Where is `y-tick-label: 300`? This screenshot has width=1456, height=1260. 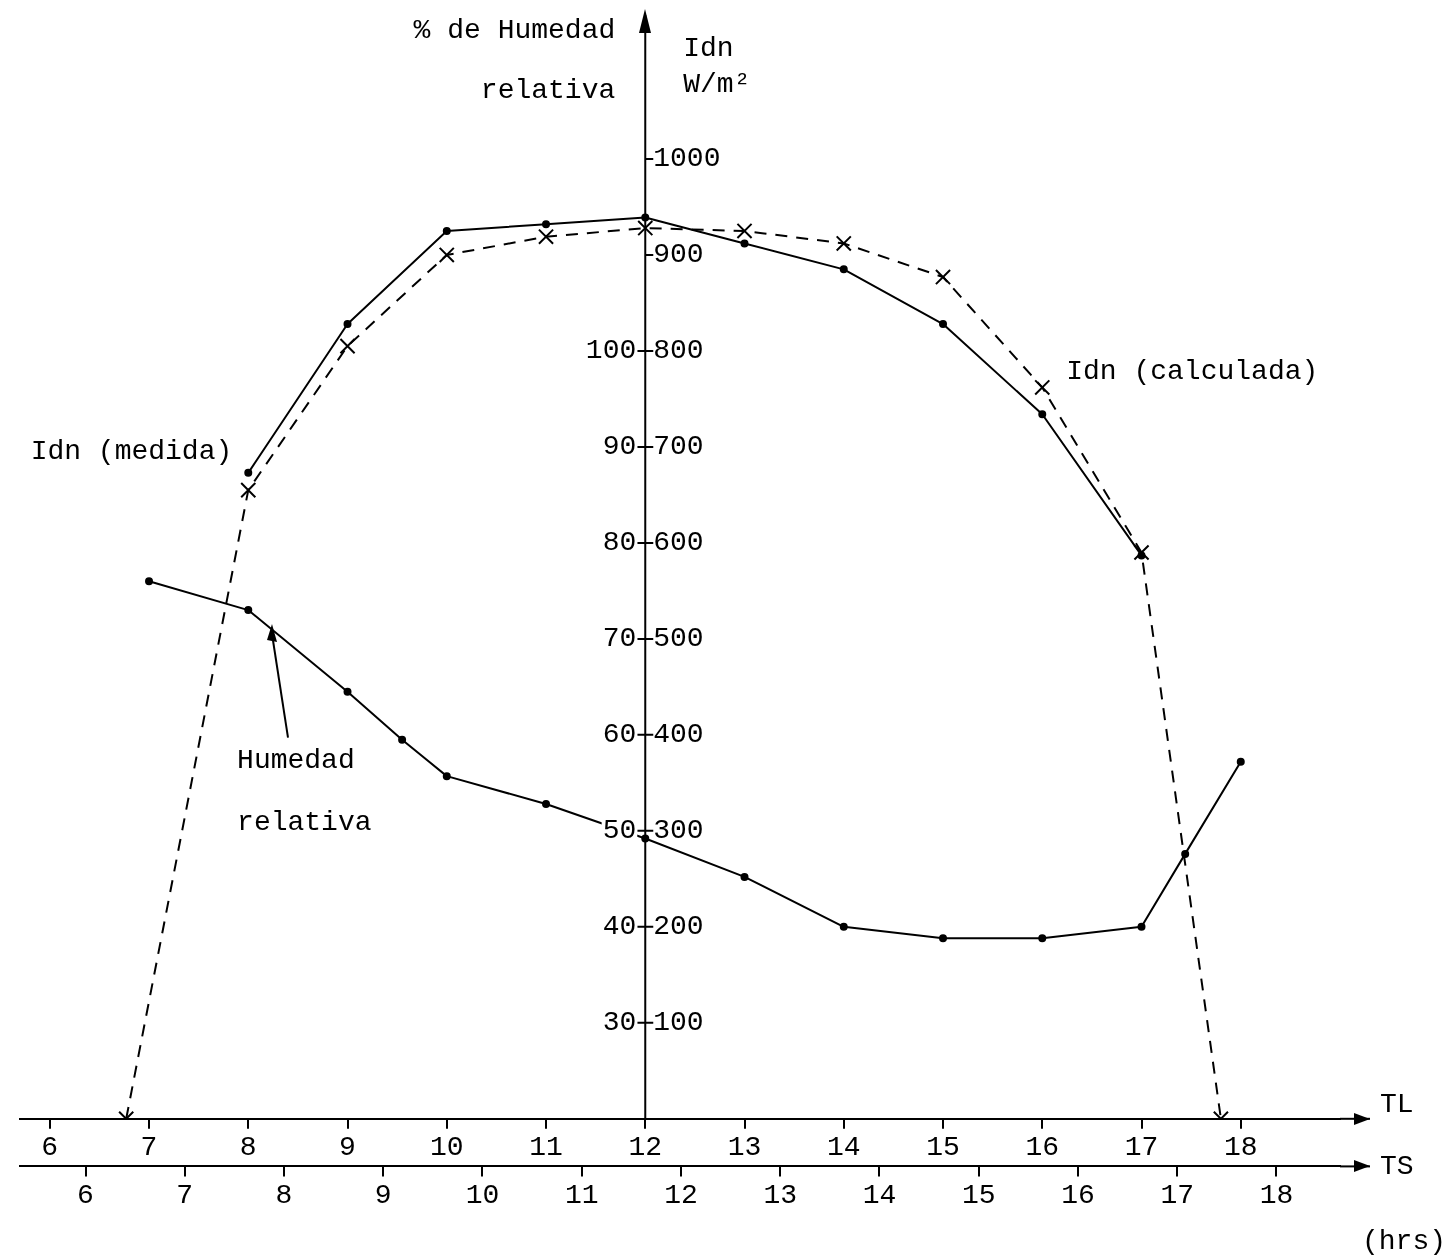 y-tick-label: 300 is located at coordinates (678, 831).